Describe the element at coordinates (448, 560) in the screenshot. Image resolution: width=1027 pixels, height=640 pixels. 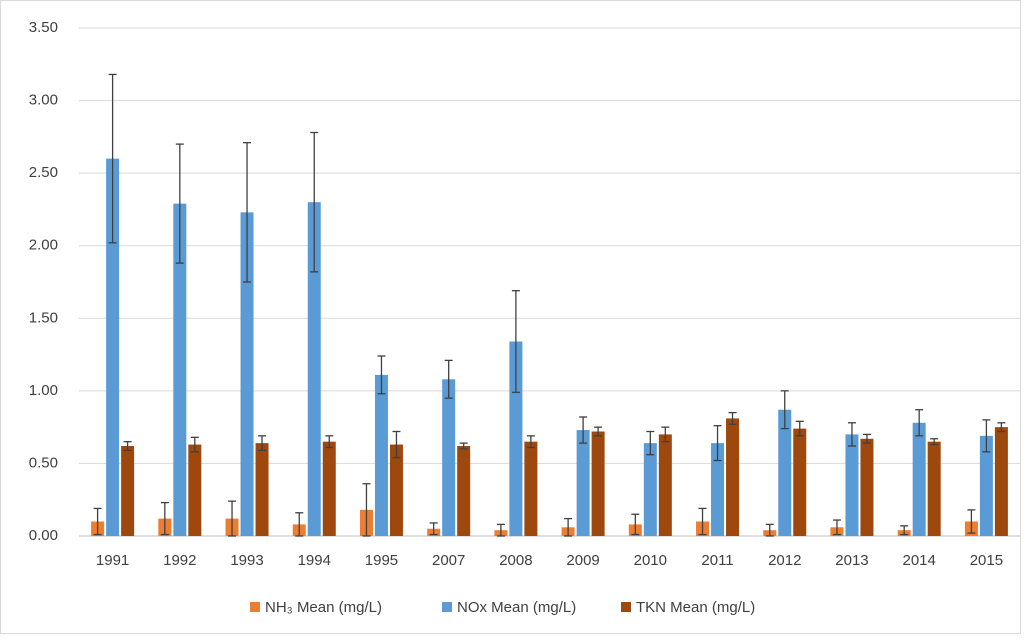
I see `x-tick-label: 2007` at that location.